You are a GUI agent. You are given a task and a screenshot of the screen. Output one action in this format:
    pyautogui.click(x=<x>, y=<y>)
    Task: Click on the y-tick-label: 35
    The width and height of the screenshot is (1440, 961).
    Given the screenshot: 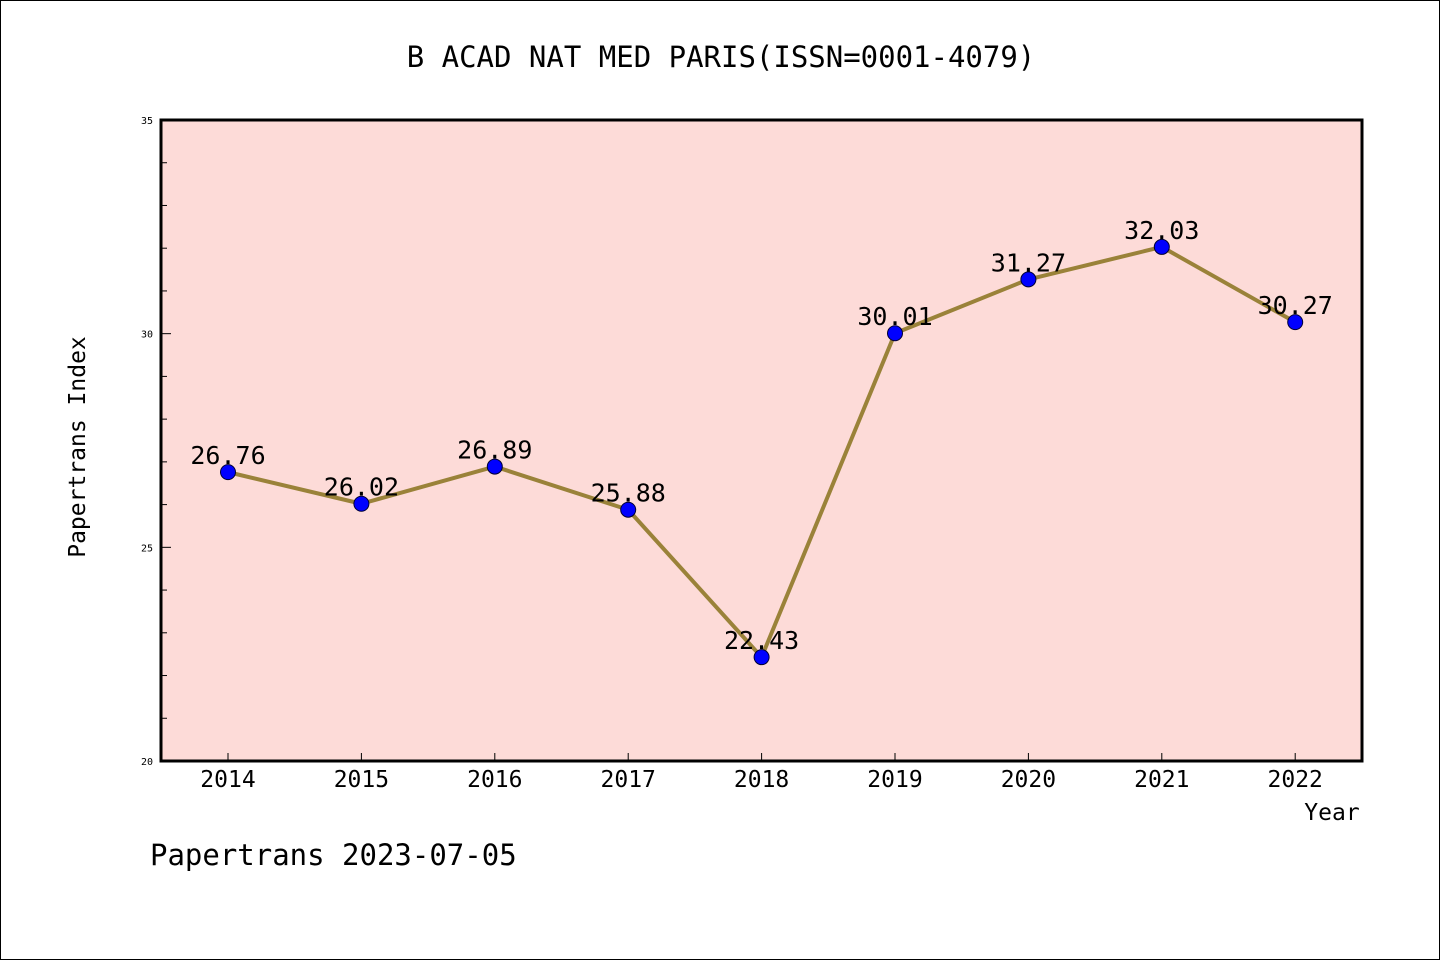 What is the action you would take?
    pyautogui.click(x=147, y=121)
    